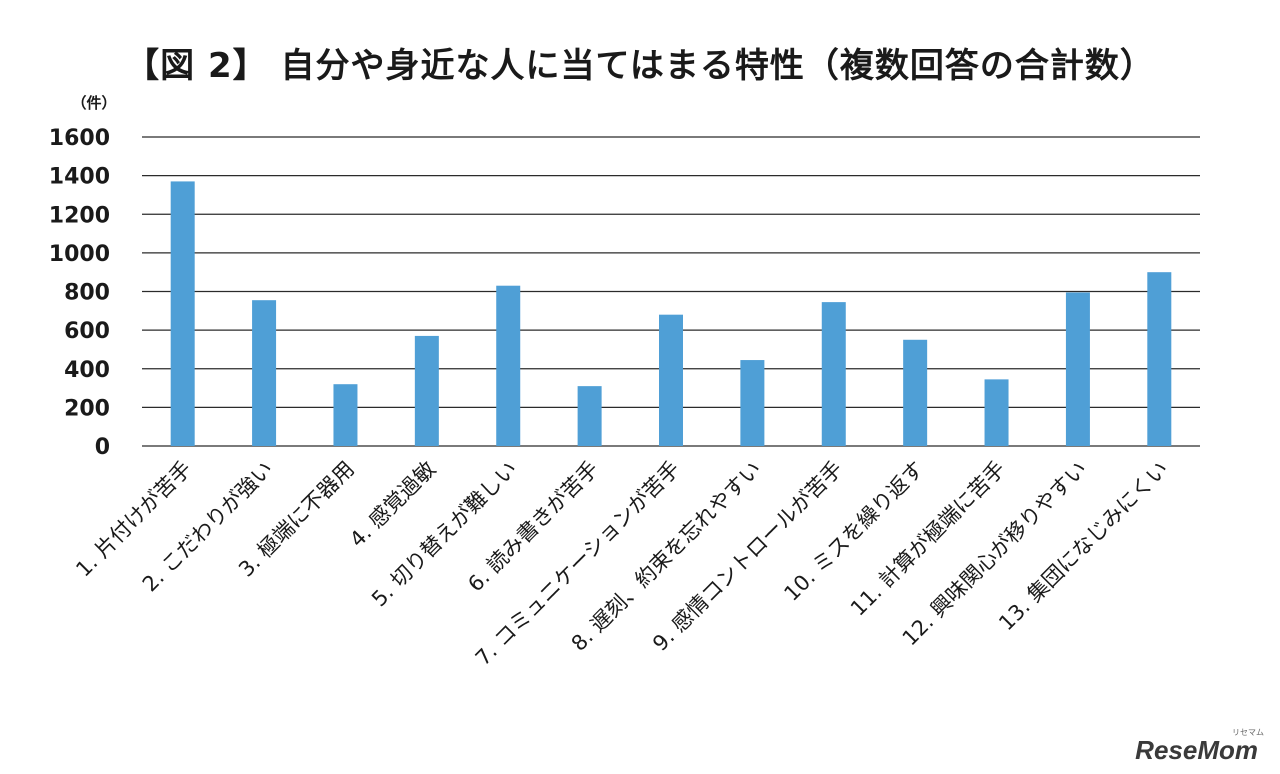 The height and width of the screenshot is (774, 1280). What do you see at coordinates (87, 370) in the screenshot?
I see `y-tick-label: 400` at bounding box center [87, 370].